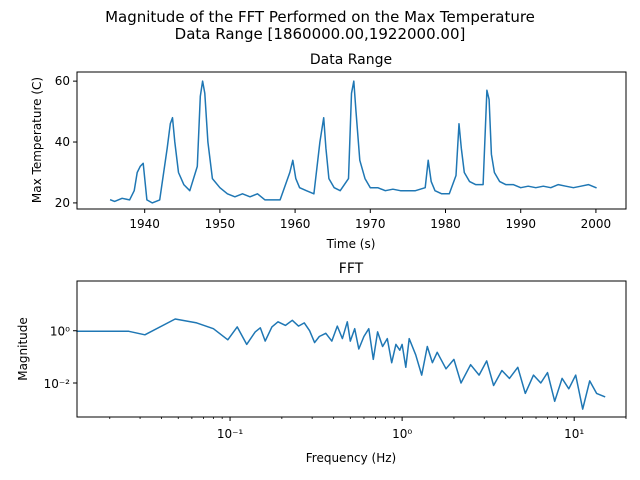 The image size is (640, 480). What do you see at coordinates (62, 203) in the screenshot?
I see `y-tick-label: 20` at bounding box center [62, 203].